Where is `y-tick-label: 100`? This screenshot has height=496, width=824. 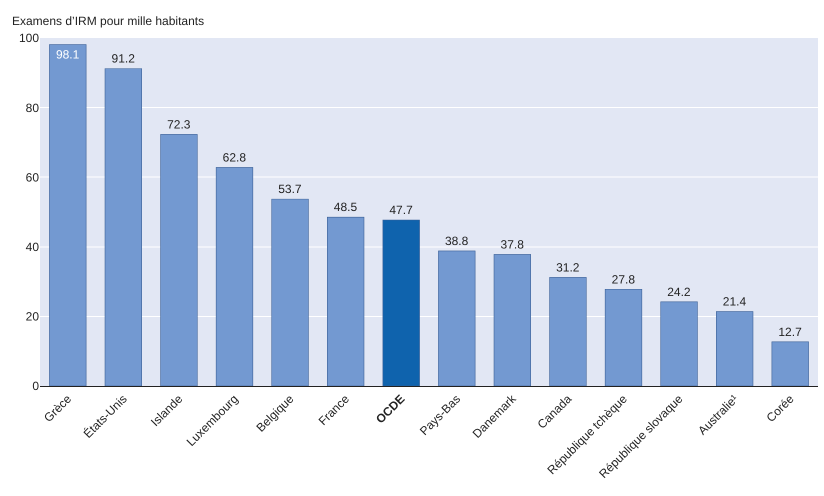
y-tick-label: 100 is located at coordinates (29, 38).